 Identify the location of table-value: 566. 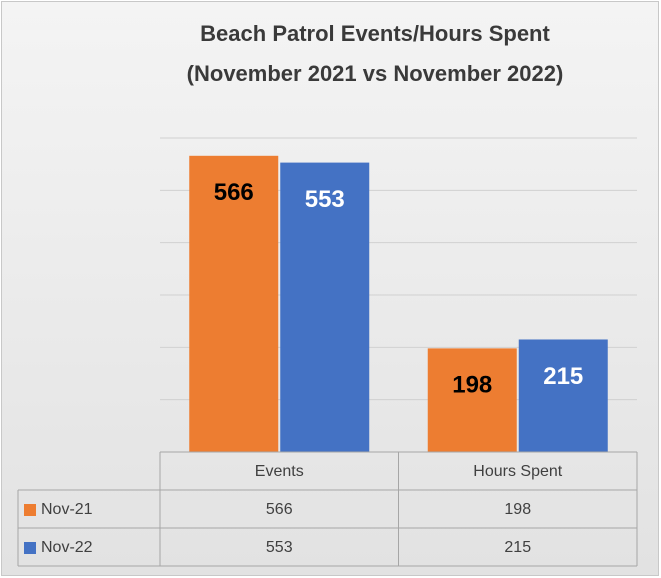
(279, 509).